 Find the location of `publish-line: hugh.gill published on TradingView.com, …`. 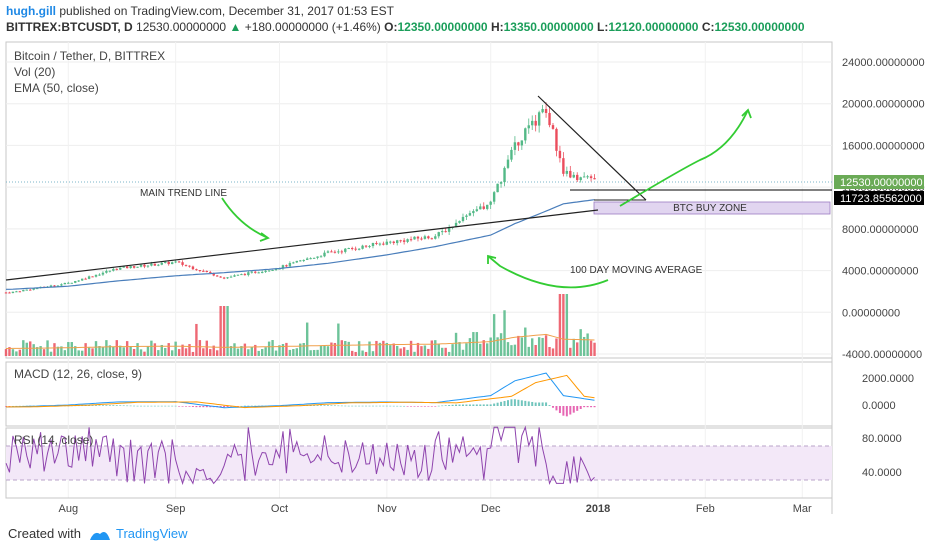

publish-line: hugh.gill published on TradingView.com, … is located at coordinates (200, 11).